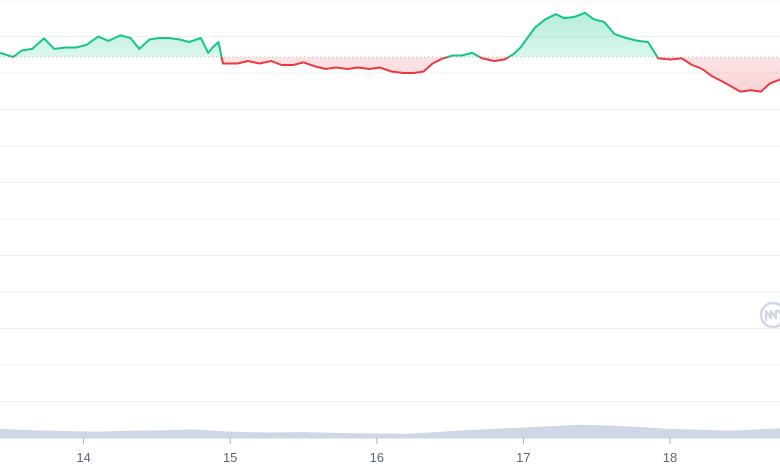  I want to click on volume-area-fill, so click(390, 431).